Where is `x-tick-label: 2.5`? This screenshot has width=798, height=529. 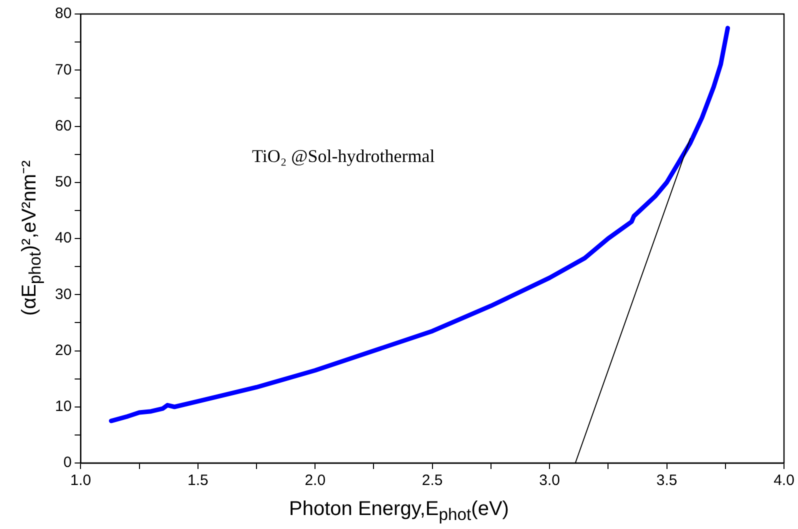 x-tick-label: 2.5 is located at coordinates (432, 481).